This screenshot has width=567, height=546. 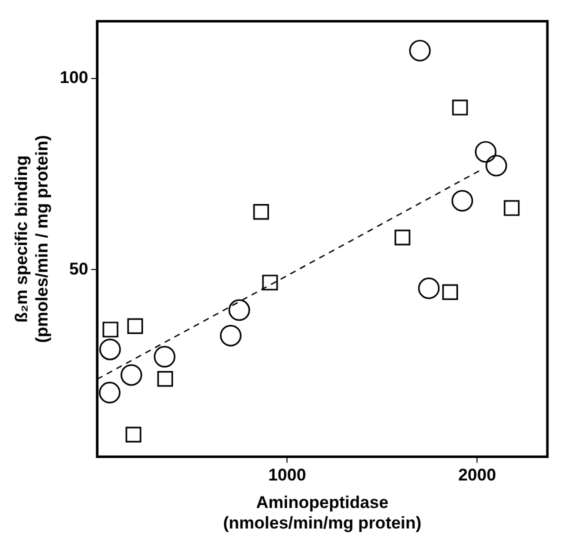 I want to click on x-tick-label: 1000, so click(x=287, y=475).